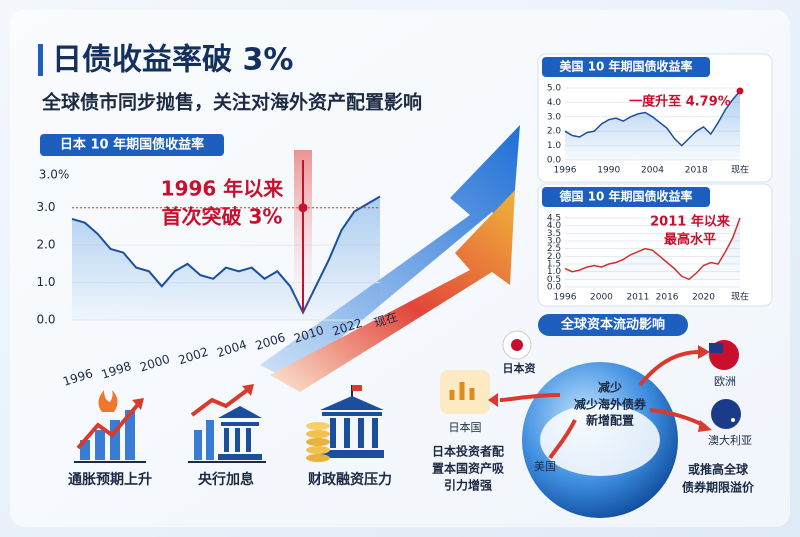 Image resolution: width=800 pixels, height=537 pixels. I want to click on annotation: 1996 年以来, so click(223, 189).